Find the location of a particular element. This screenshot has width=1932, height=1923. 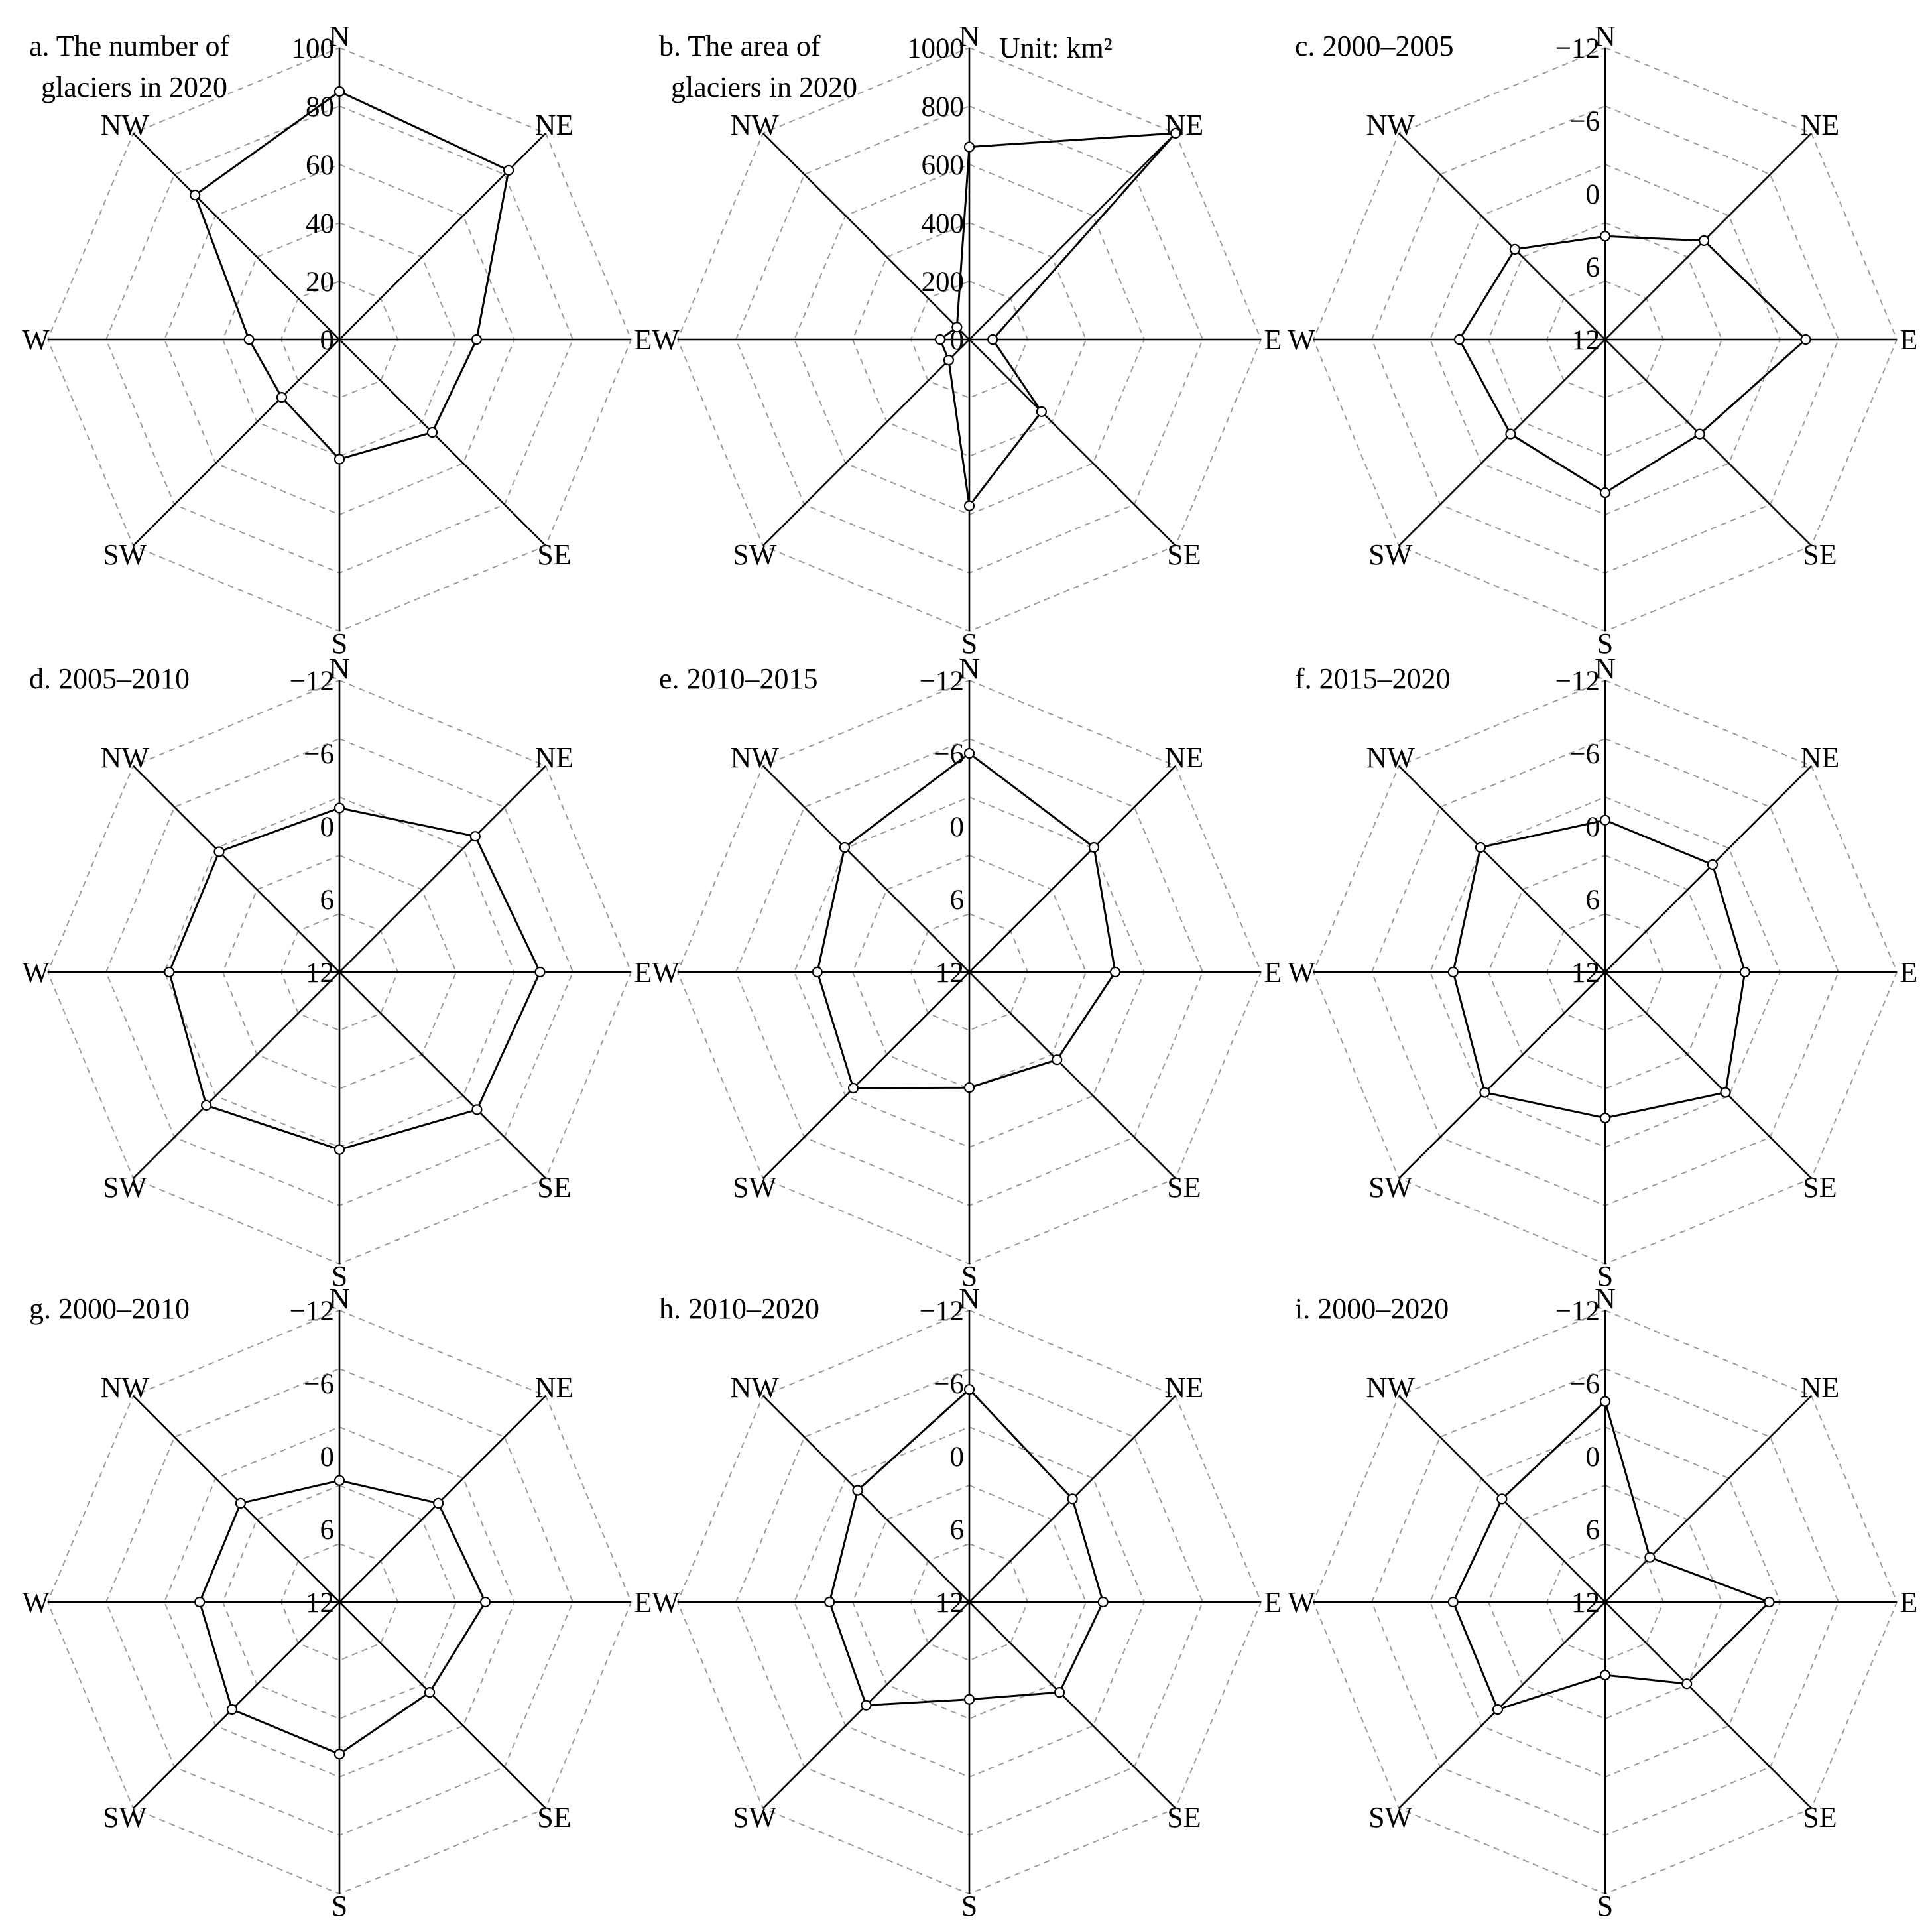

chart-title: b. The area of is located at coordinates (740, 46).